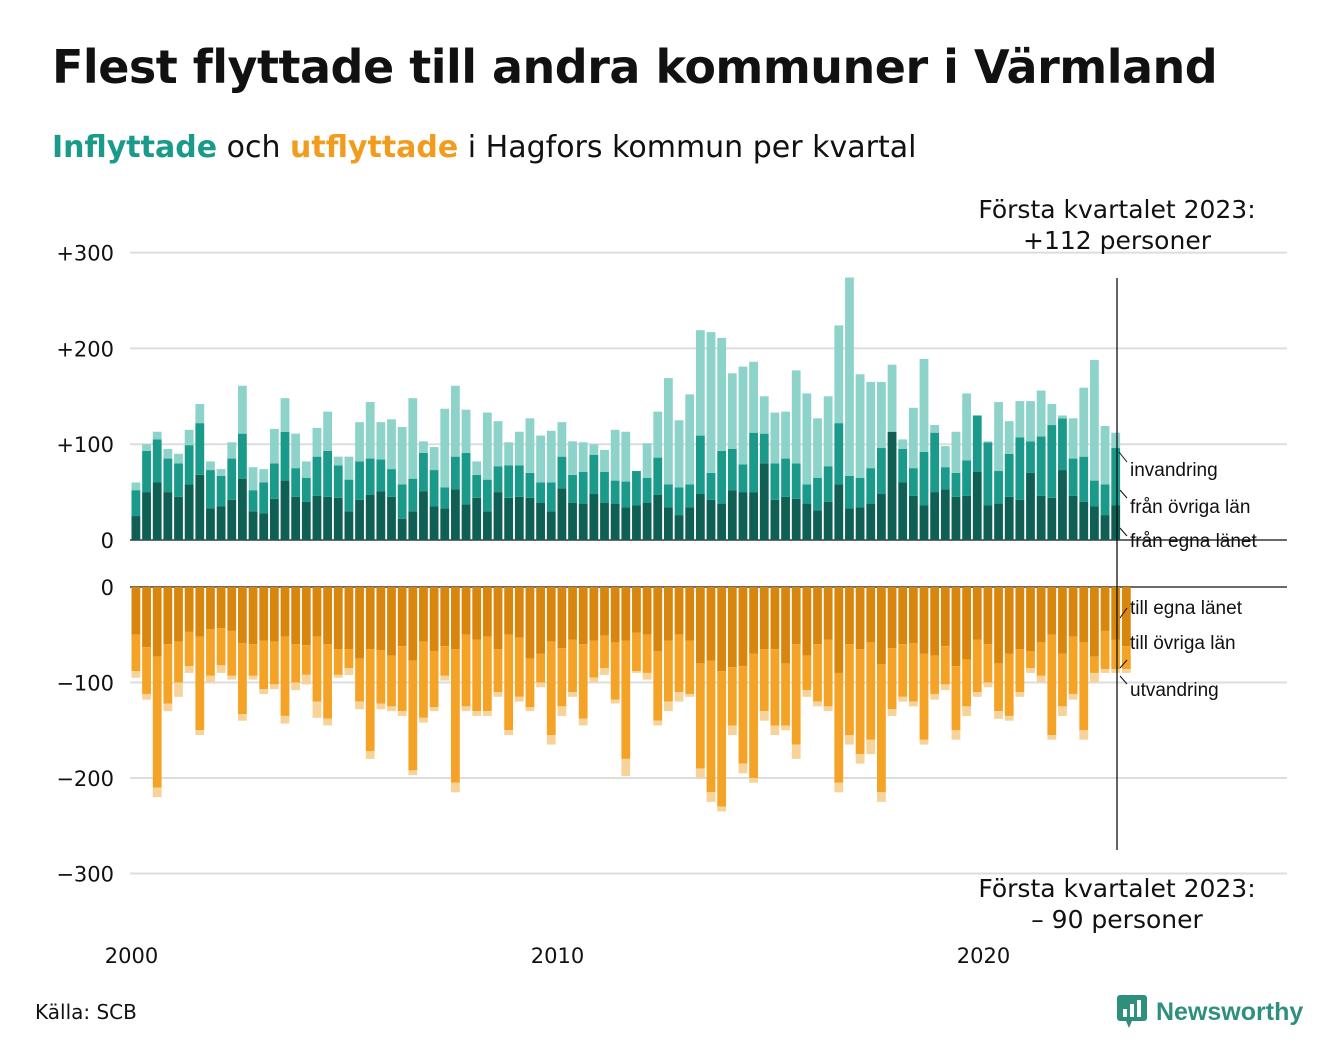 The height and width of the screenshot is (1060, 1340). What do you see at coordinates (85, 779) in the screenshot?
I see `y-tick-label-bottom-2: −200` at bounding box center [85, 779].